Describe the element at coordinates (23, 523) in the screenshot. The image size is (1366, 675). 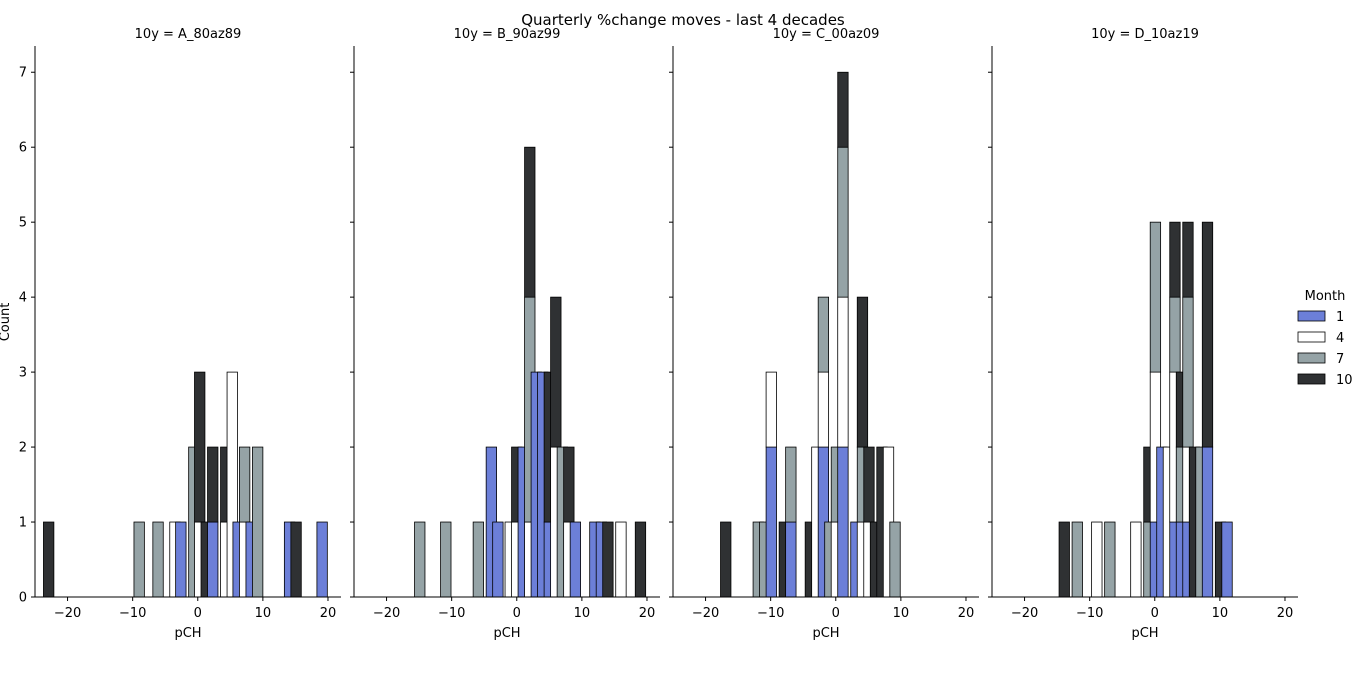
I see `y-tick-label: 1` at that location.